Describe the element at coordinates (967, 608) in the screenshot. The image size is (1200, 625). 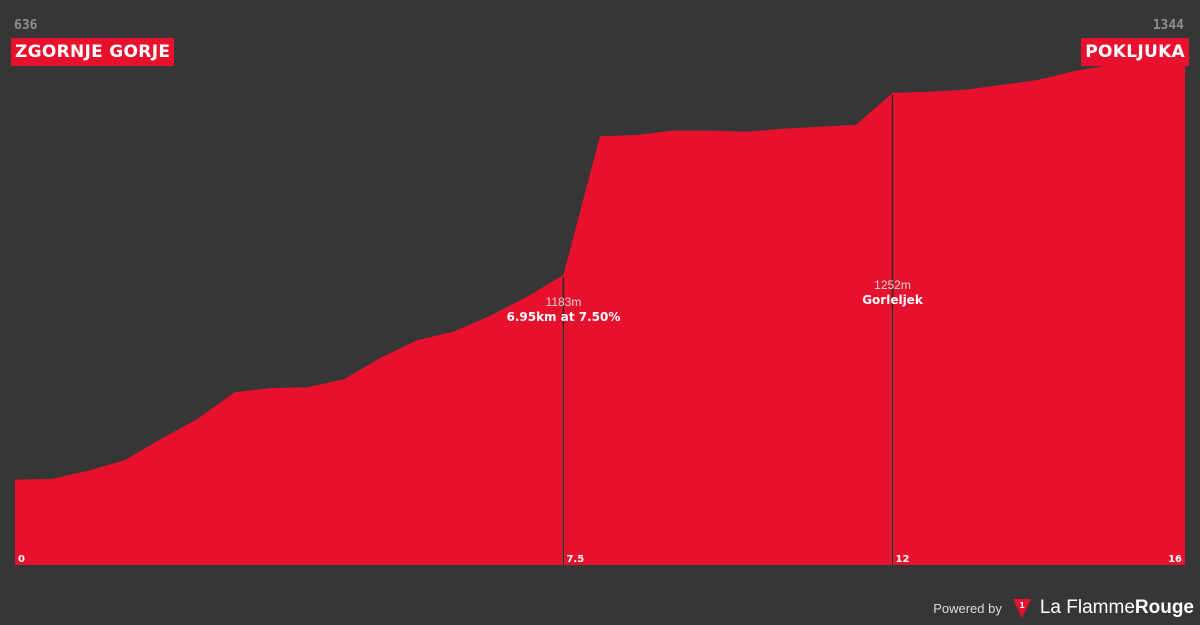
I see `powered-by-text: Powered by` at that location.